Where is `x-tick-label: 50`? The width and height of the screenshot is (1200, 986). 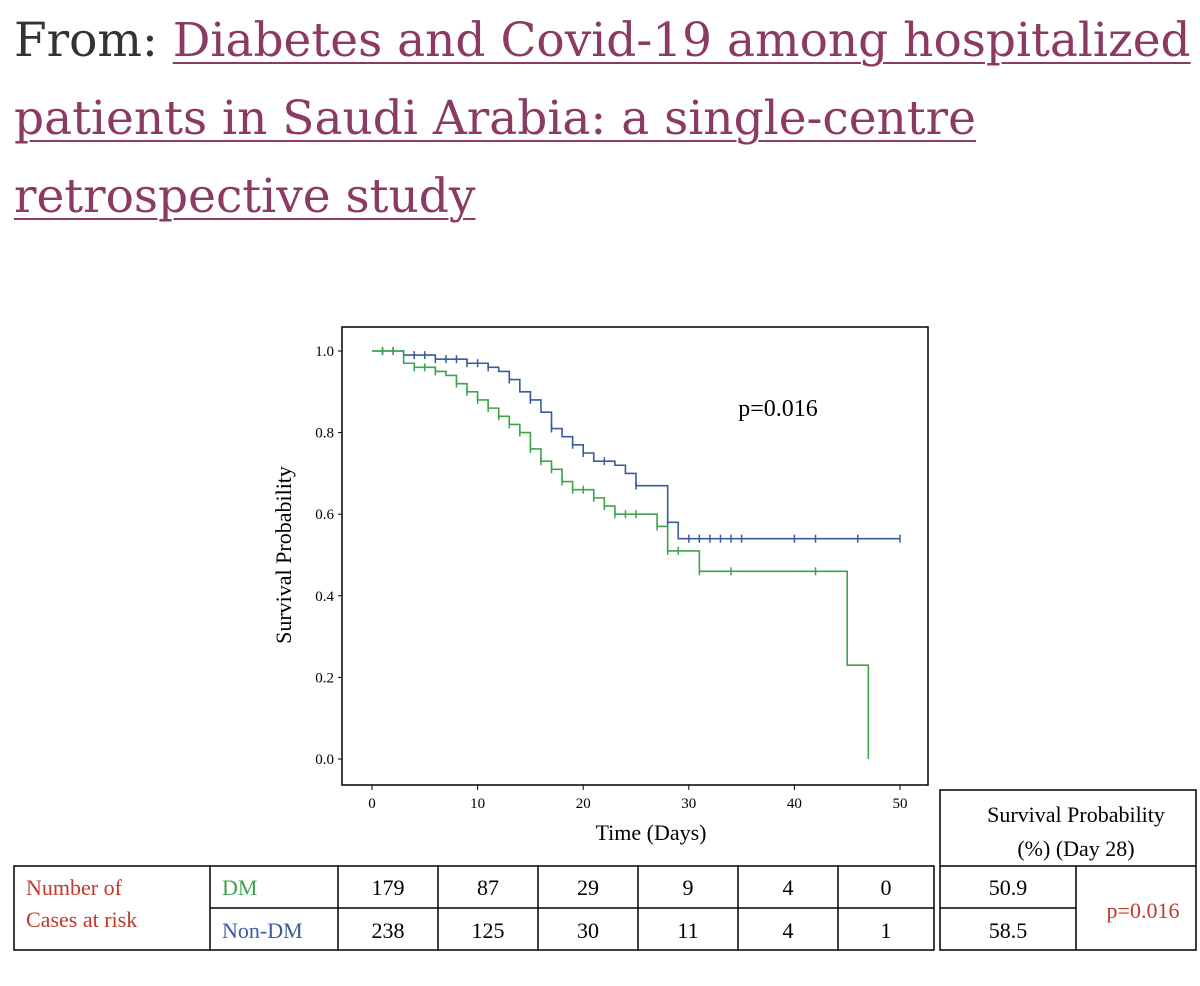 x-tick-label: 50 is located at coordinates (900, 804).